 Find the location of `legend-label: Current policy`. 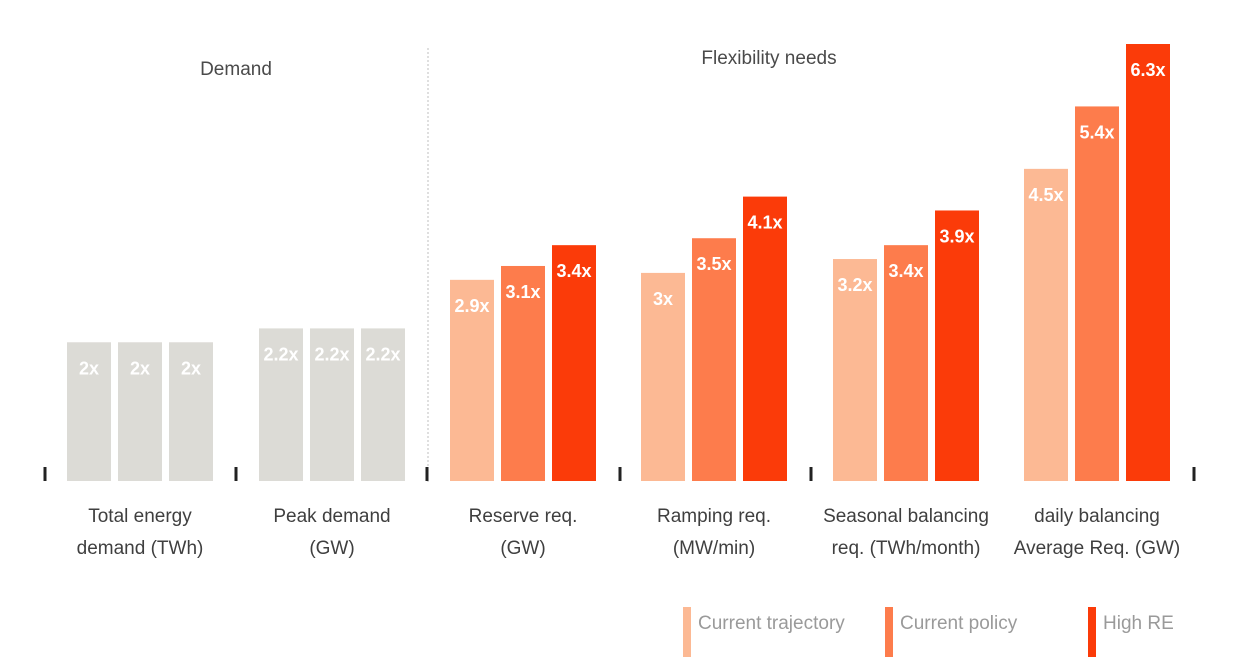

legend-label: Current policy is located at coordinates (959, 623).